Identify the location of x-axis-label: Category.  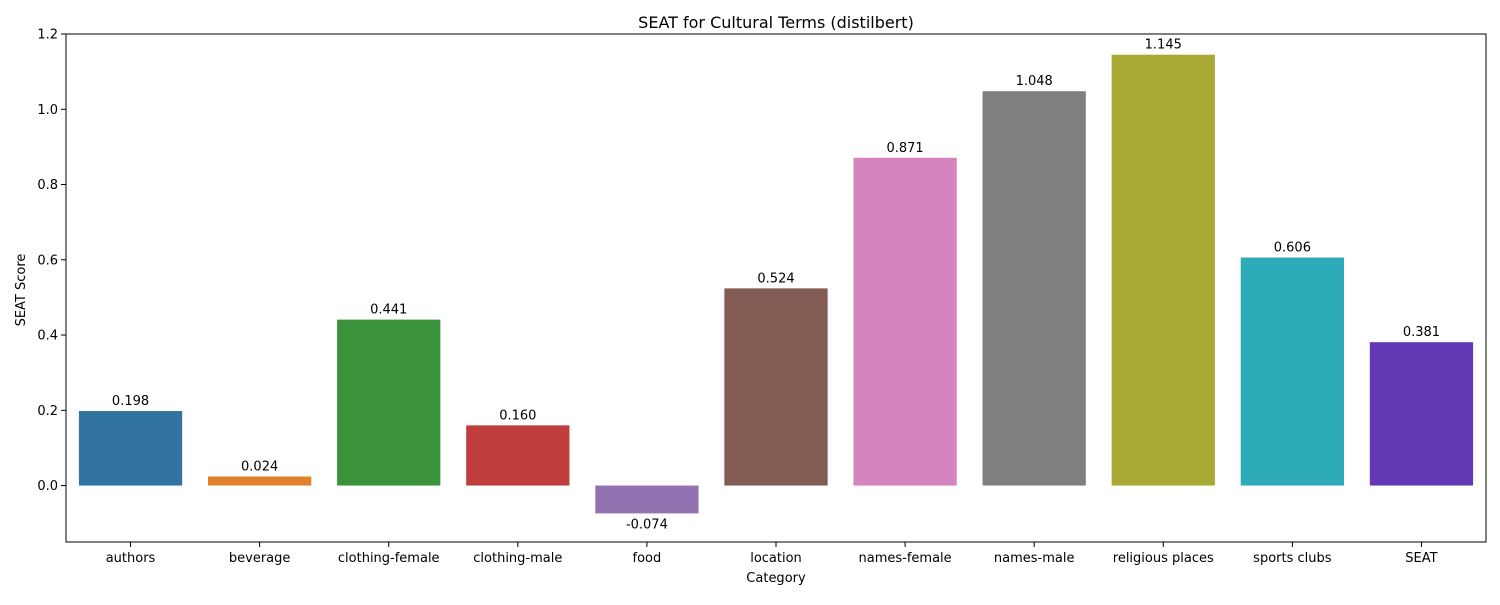
(776, 578).